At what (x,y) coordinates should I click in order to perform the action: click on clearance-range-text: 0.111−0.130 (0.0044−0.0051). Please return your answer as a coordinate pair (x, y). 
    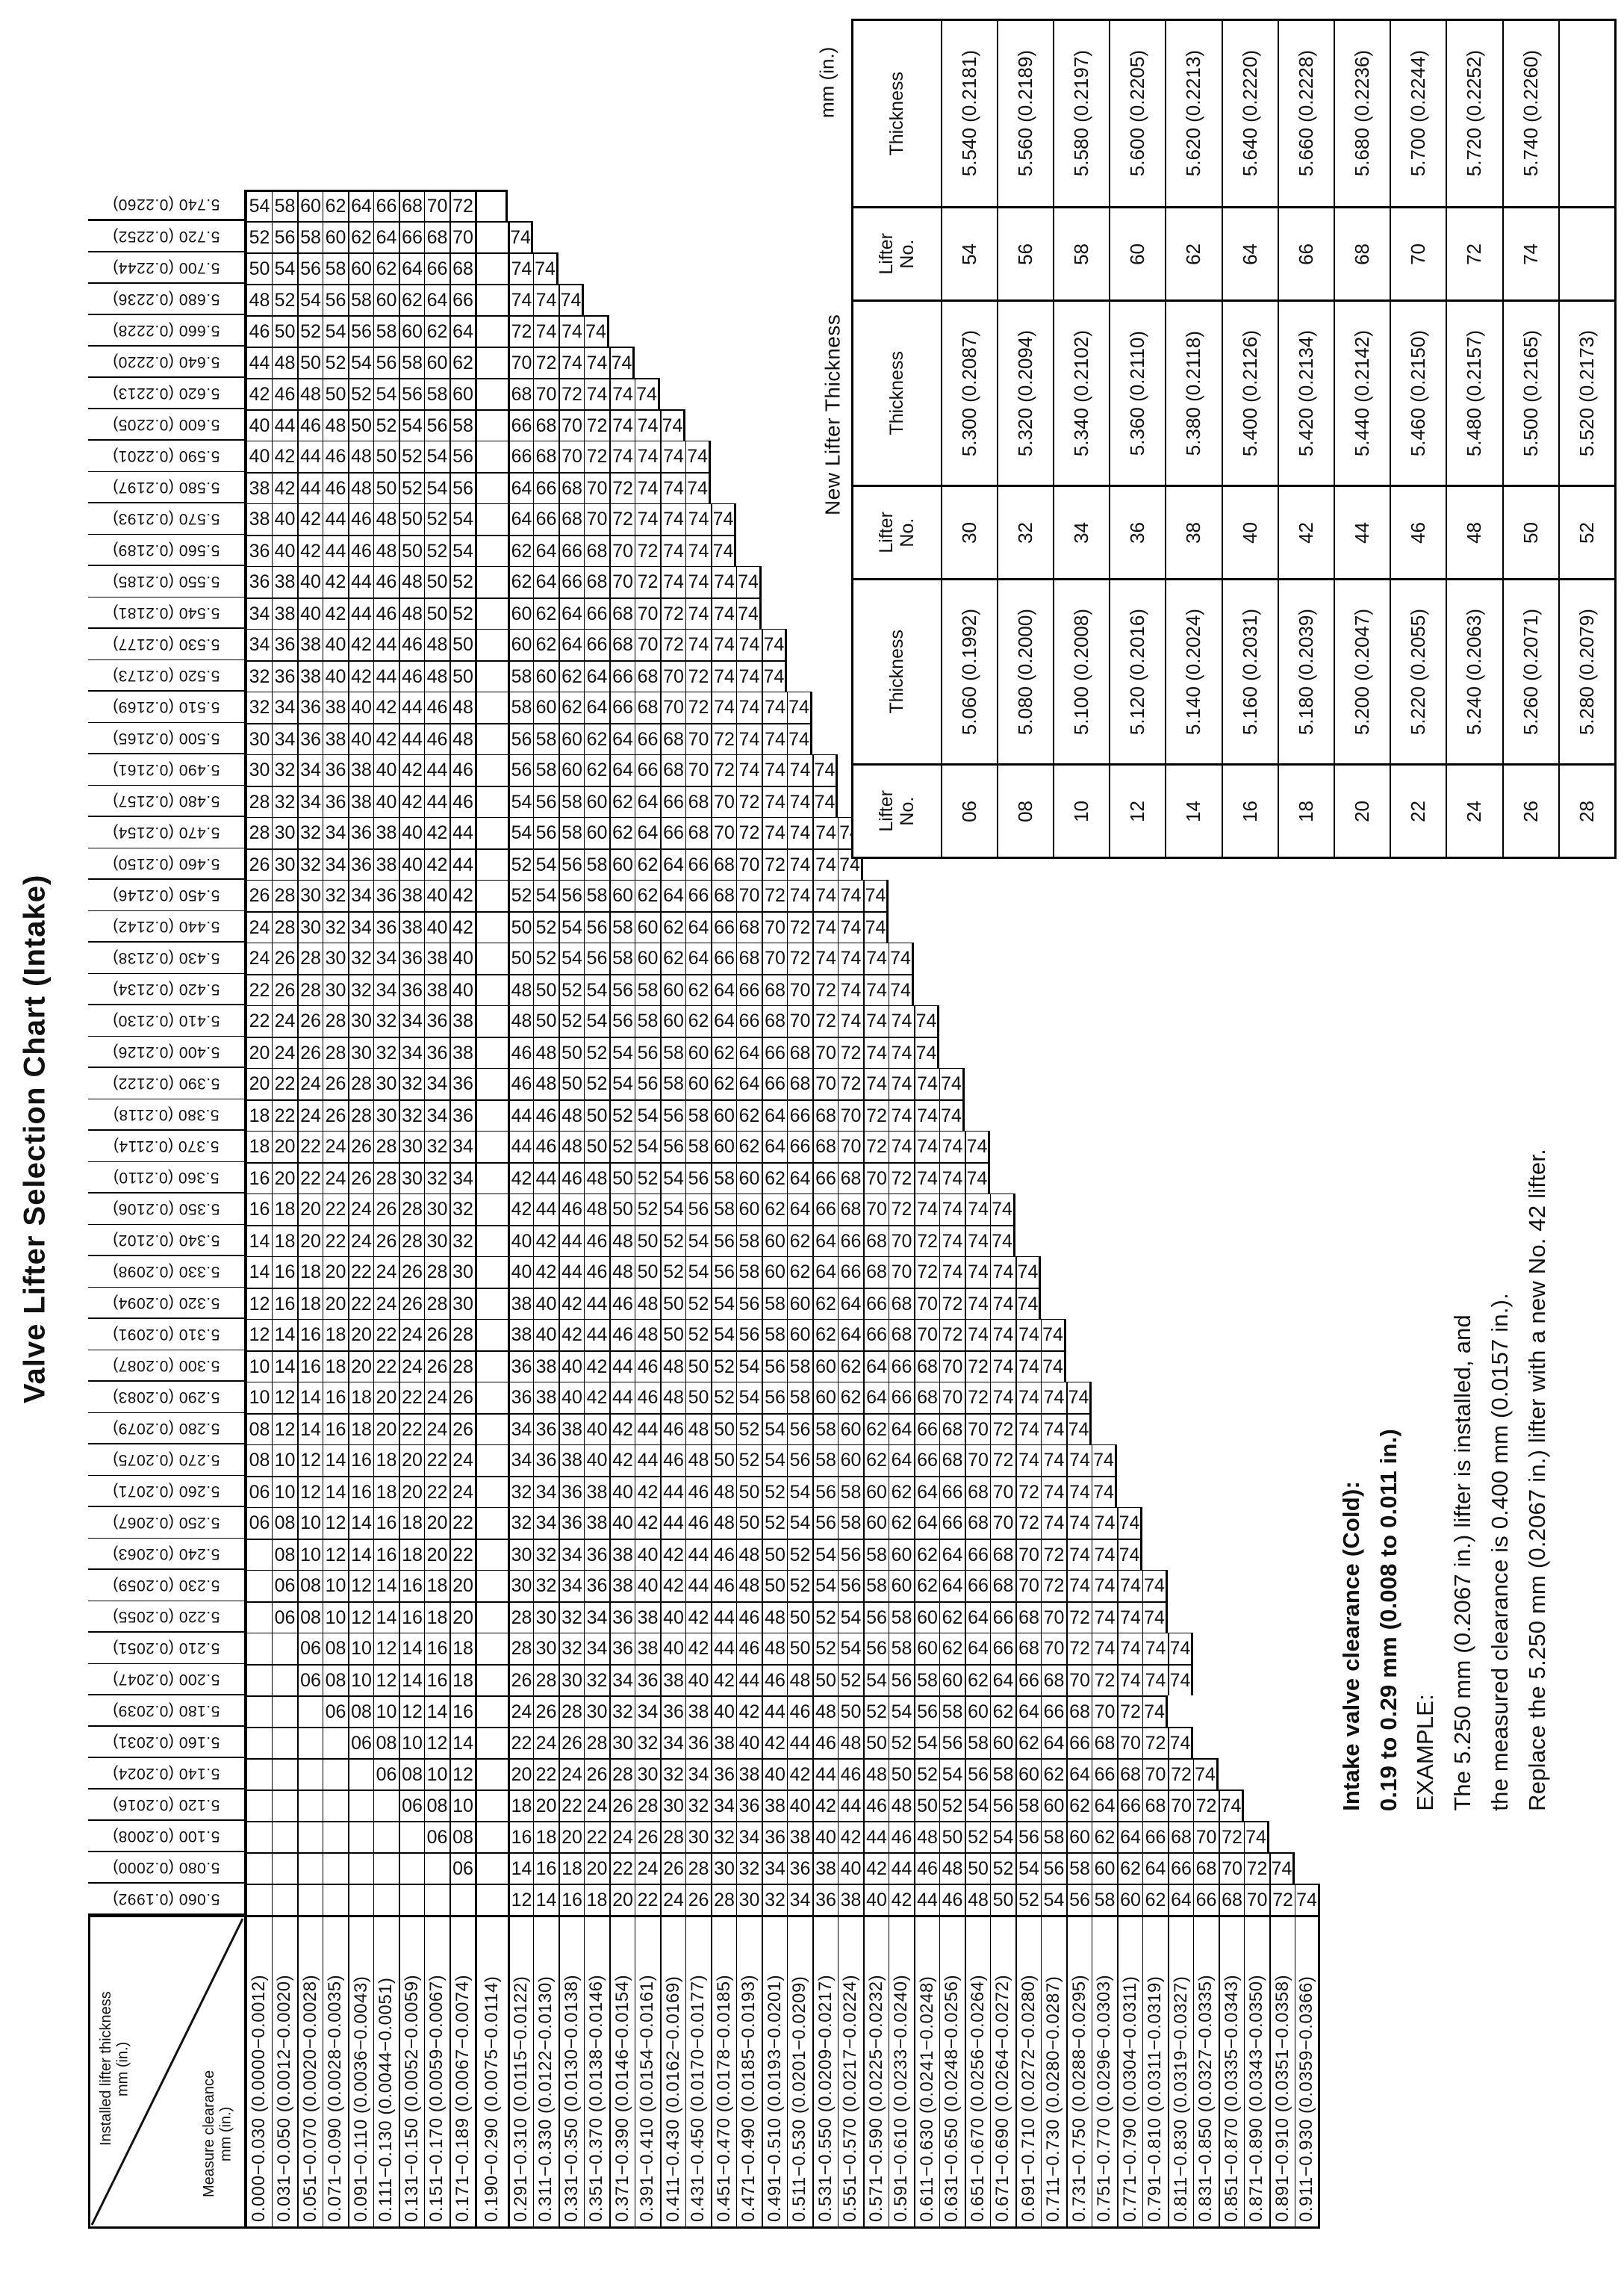
    Looking at the image, I should click on (386, 2099).